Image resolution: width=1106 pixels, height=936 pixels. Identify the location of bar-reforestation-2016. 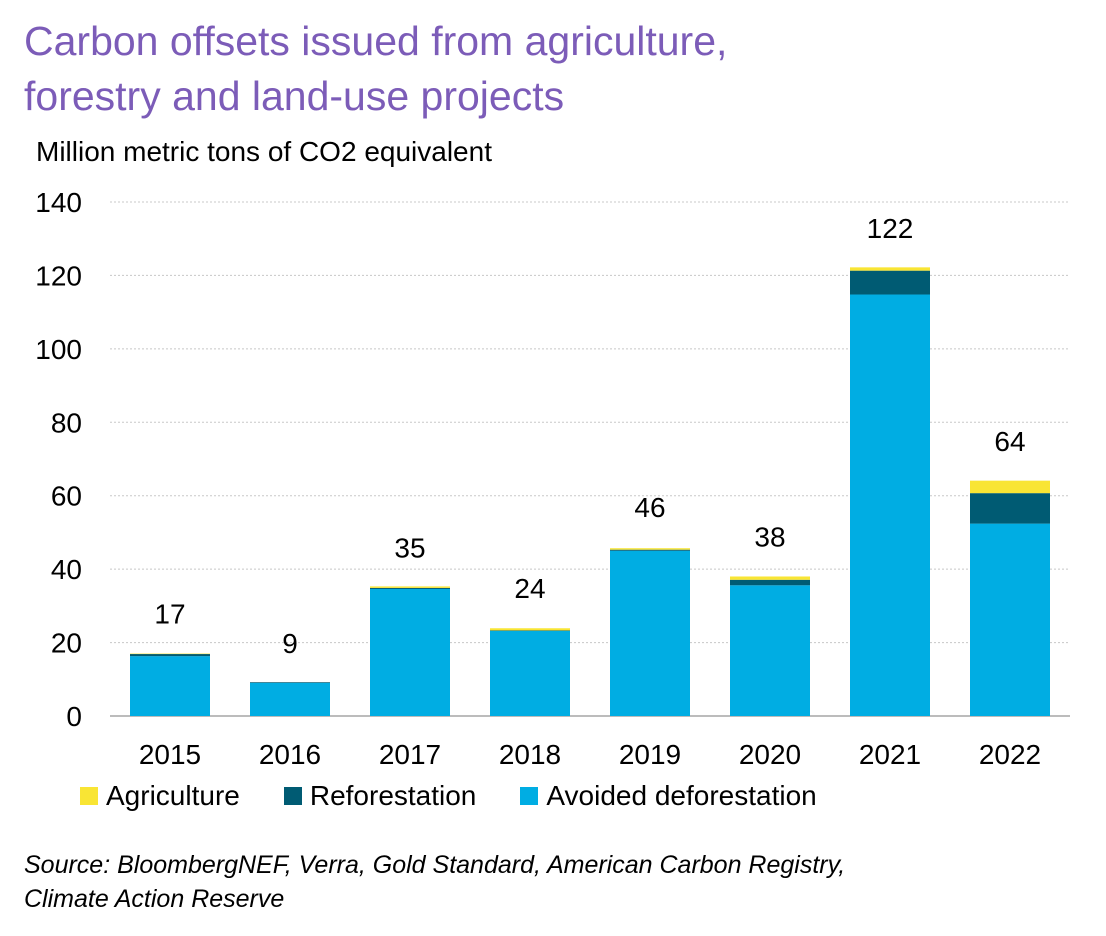
(290, 682).